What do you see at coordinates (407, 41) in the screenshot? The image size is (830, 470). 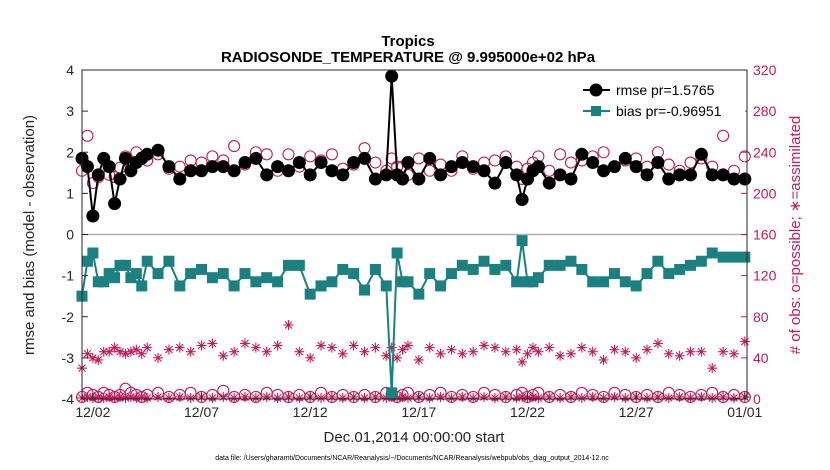 I see `chart-title: Tropics` at bounding box center [407, 41].